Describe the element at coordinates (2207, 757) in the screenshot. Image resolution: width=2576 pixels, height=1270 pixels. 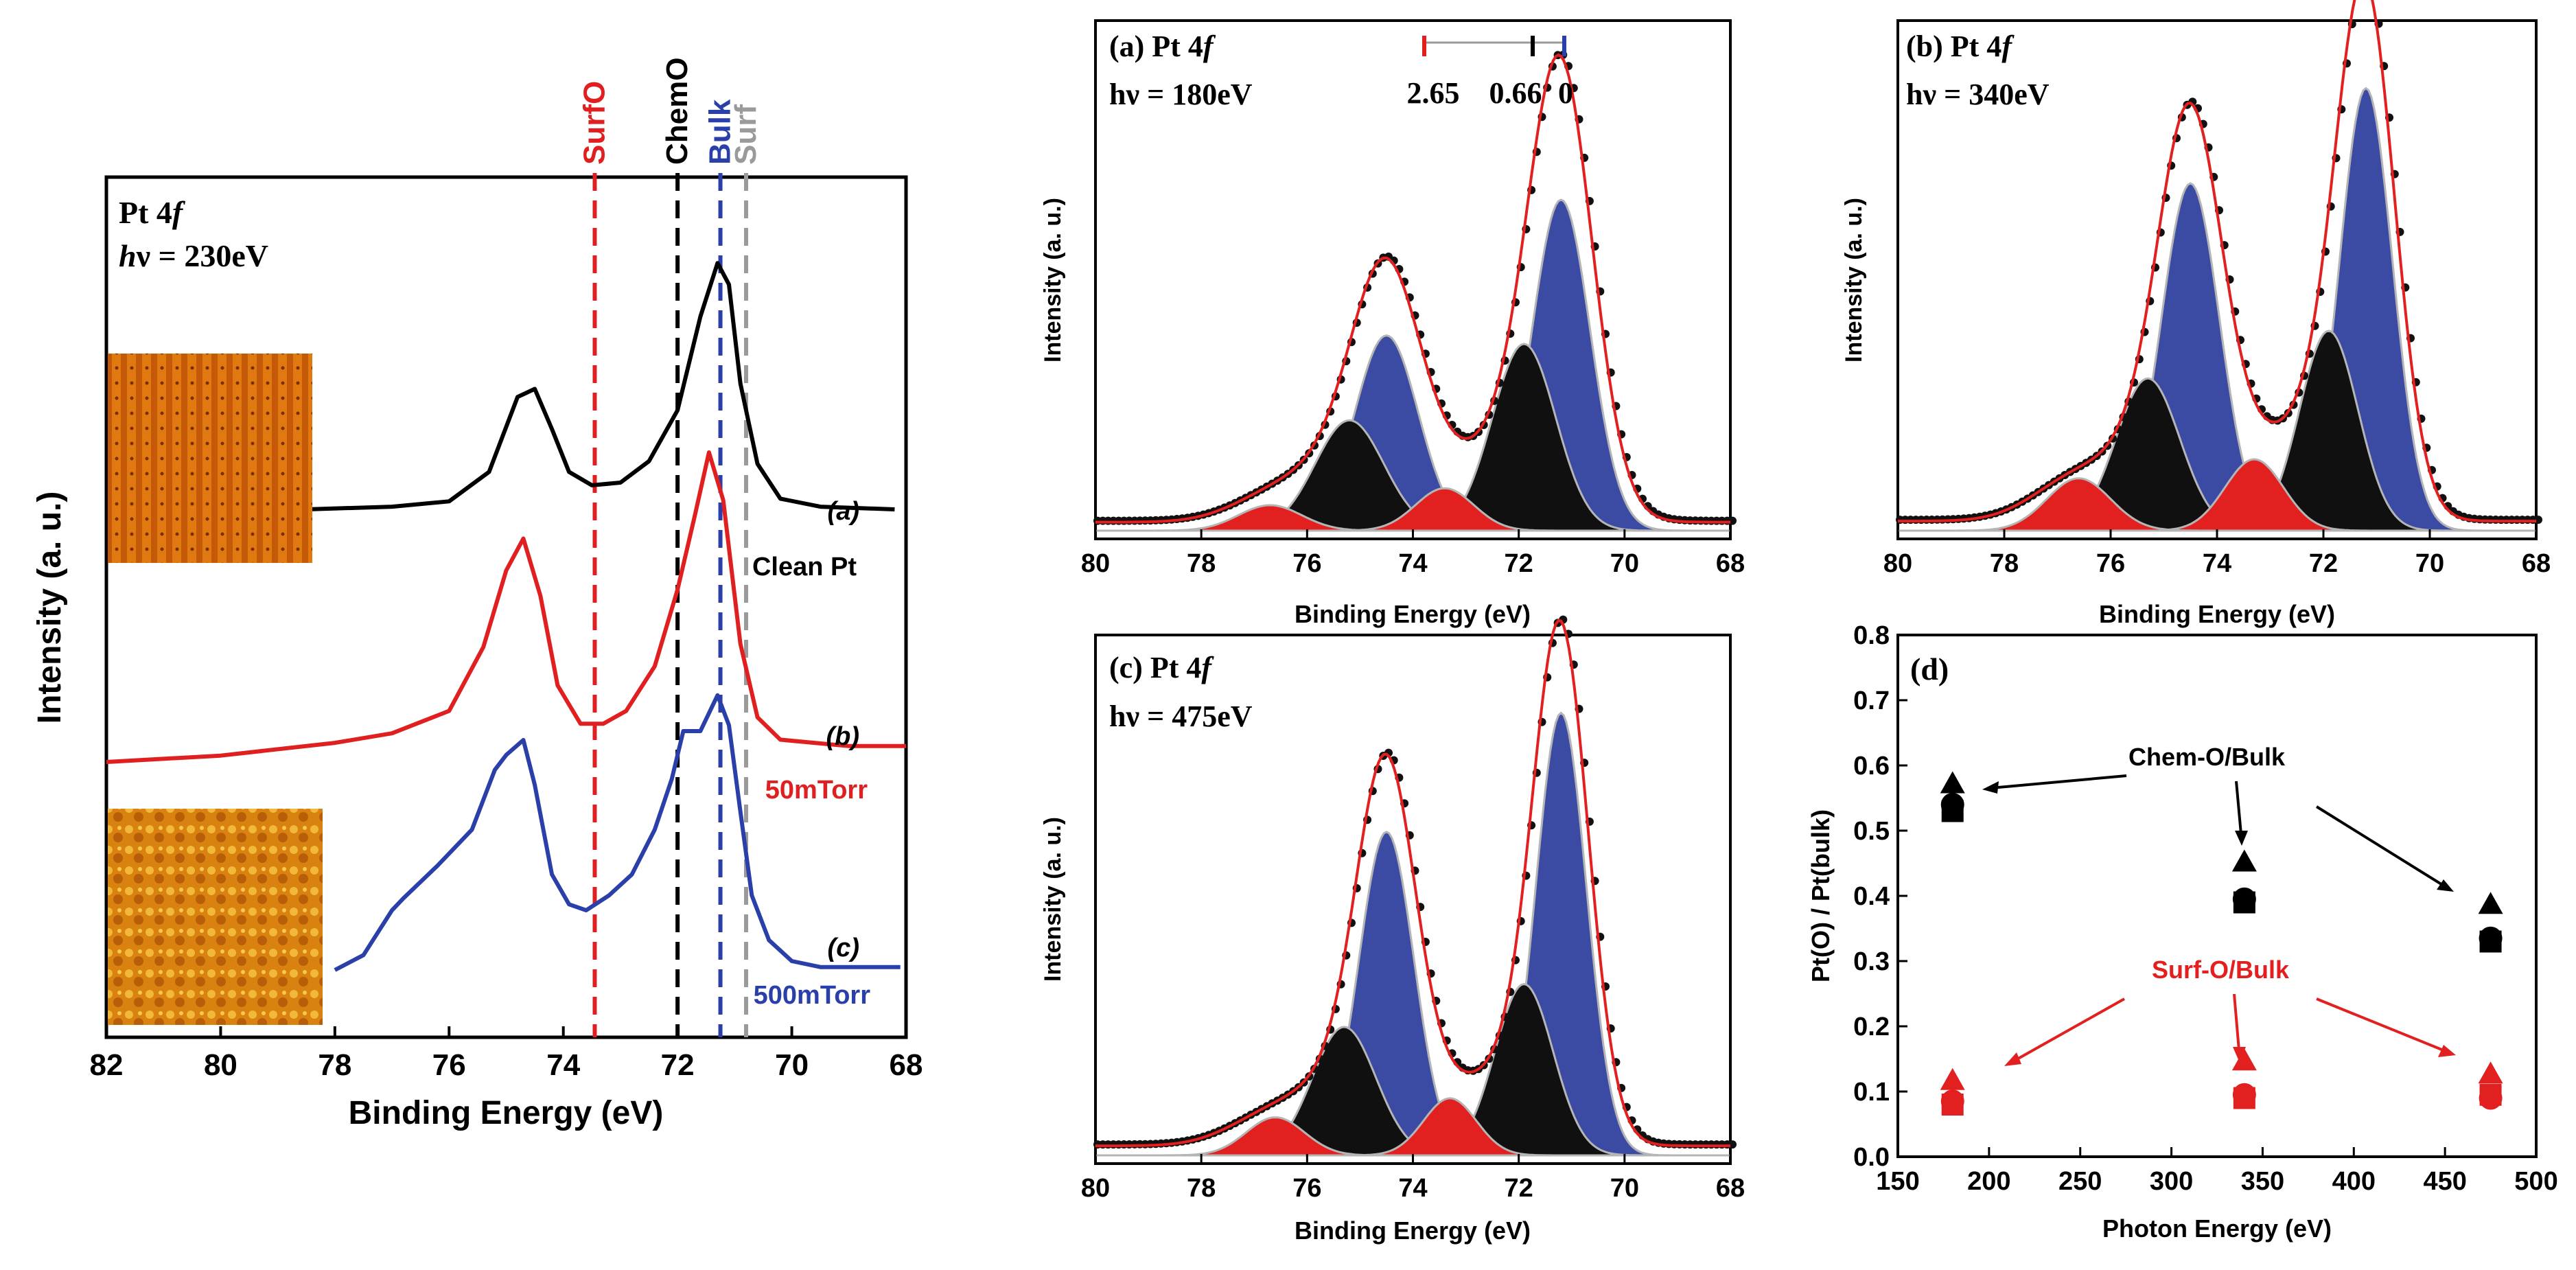
I see `annotation-chemo-text: Chem-O/Bulk` at that location.